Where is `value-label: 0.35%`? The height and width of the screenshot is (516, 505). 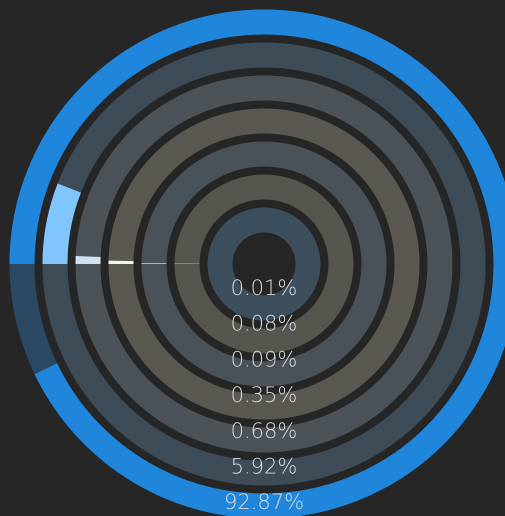 value-label: 0.35% is located at coordinates (264, 395).